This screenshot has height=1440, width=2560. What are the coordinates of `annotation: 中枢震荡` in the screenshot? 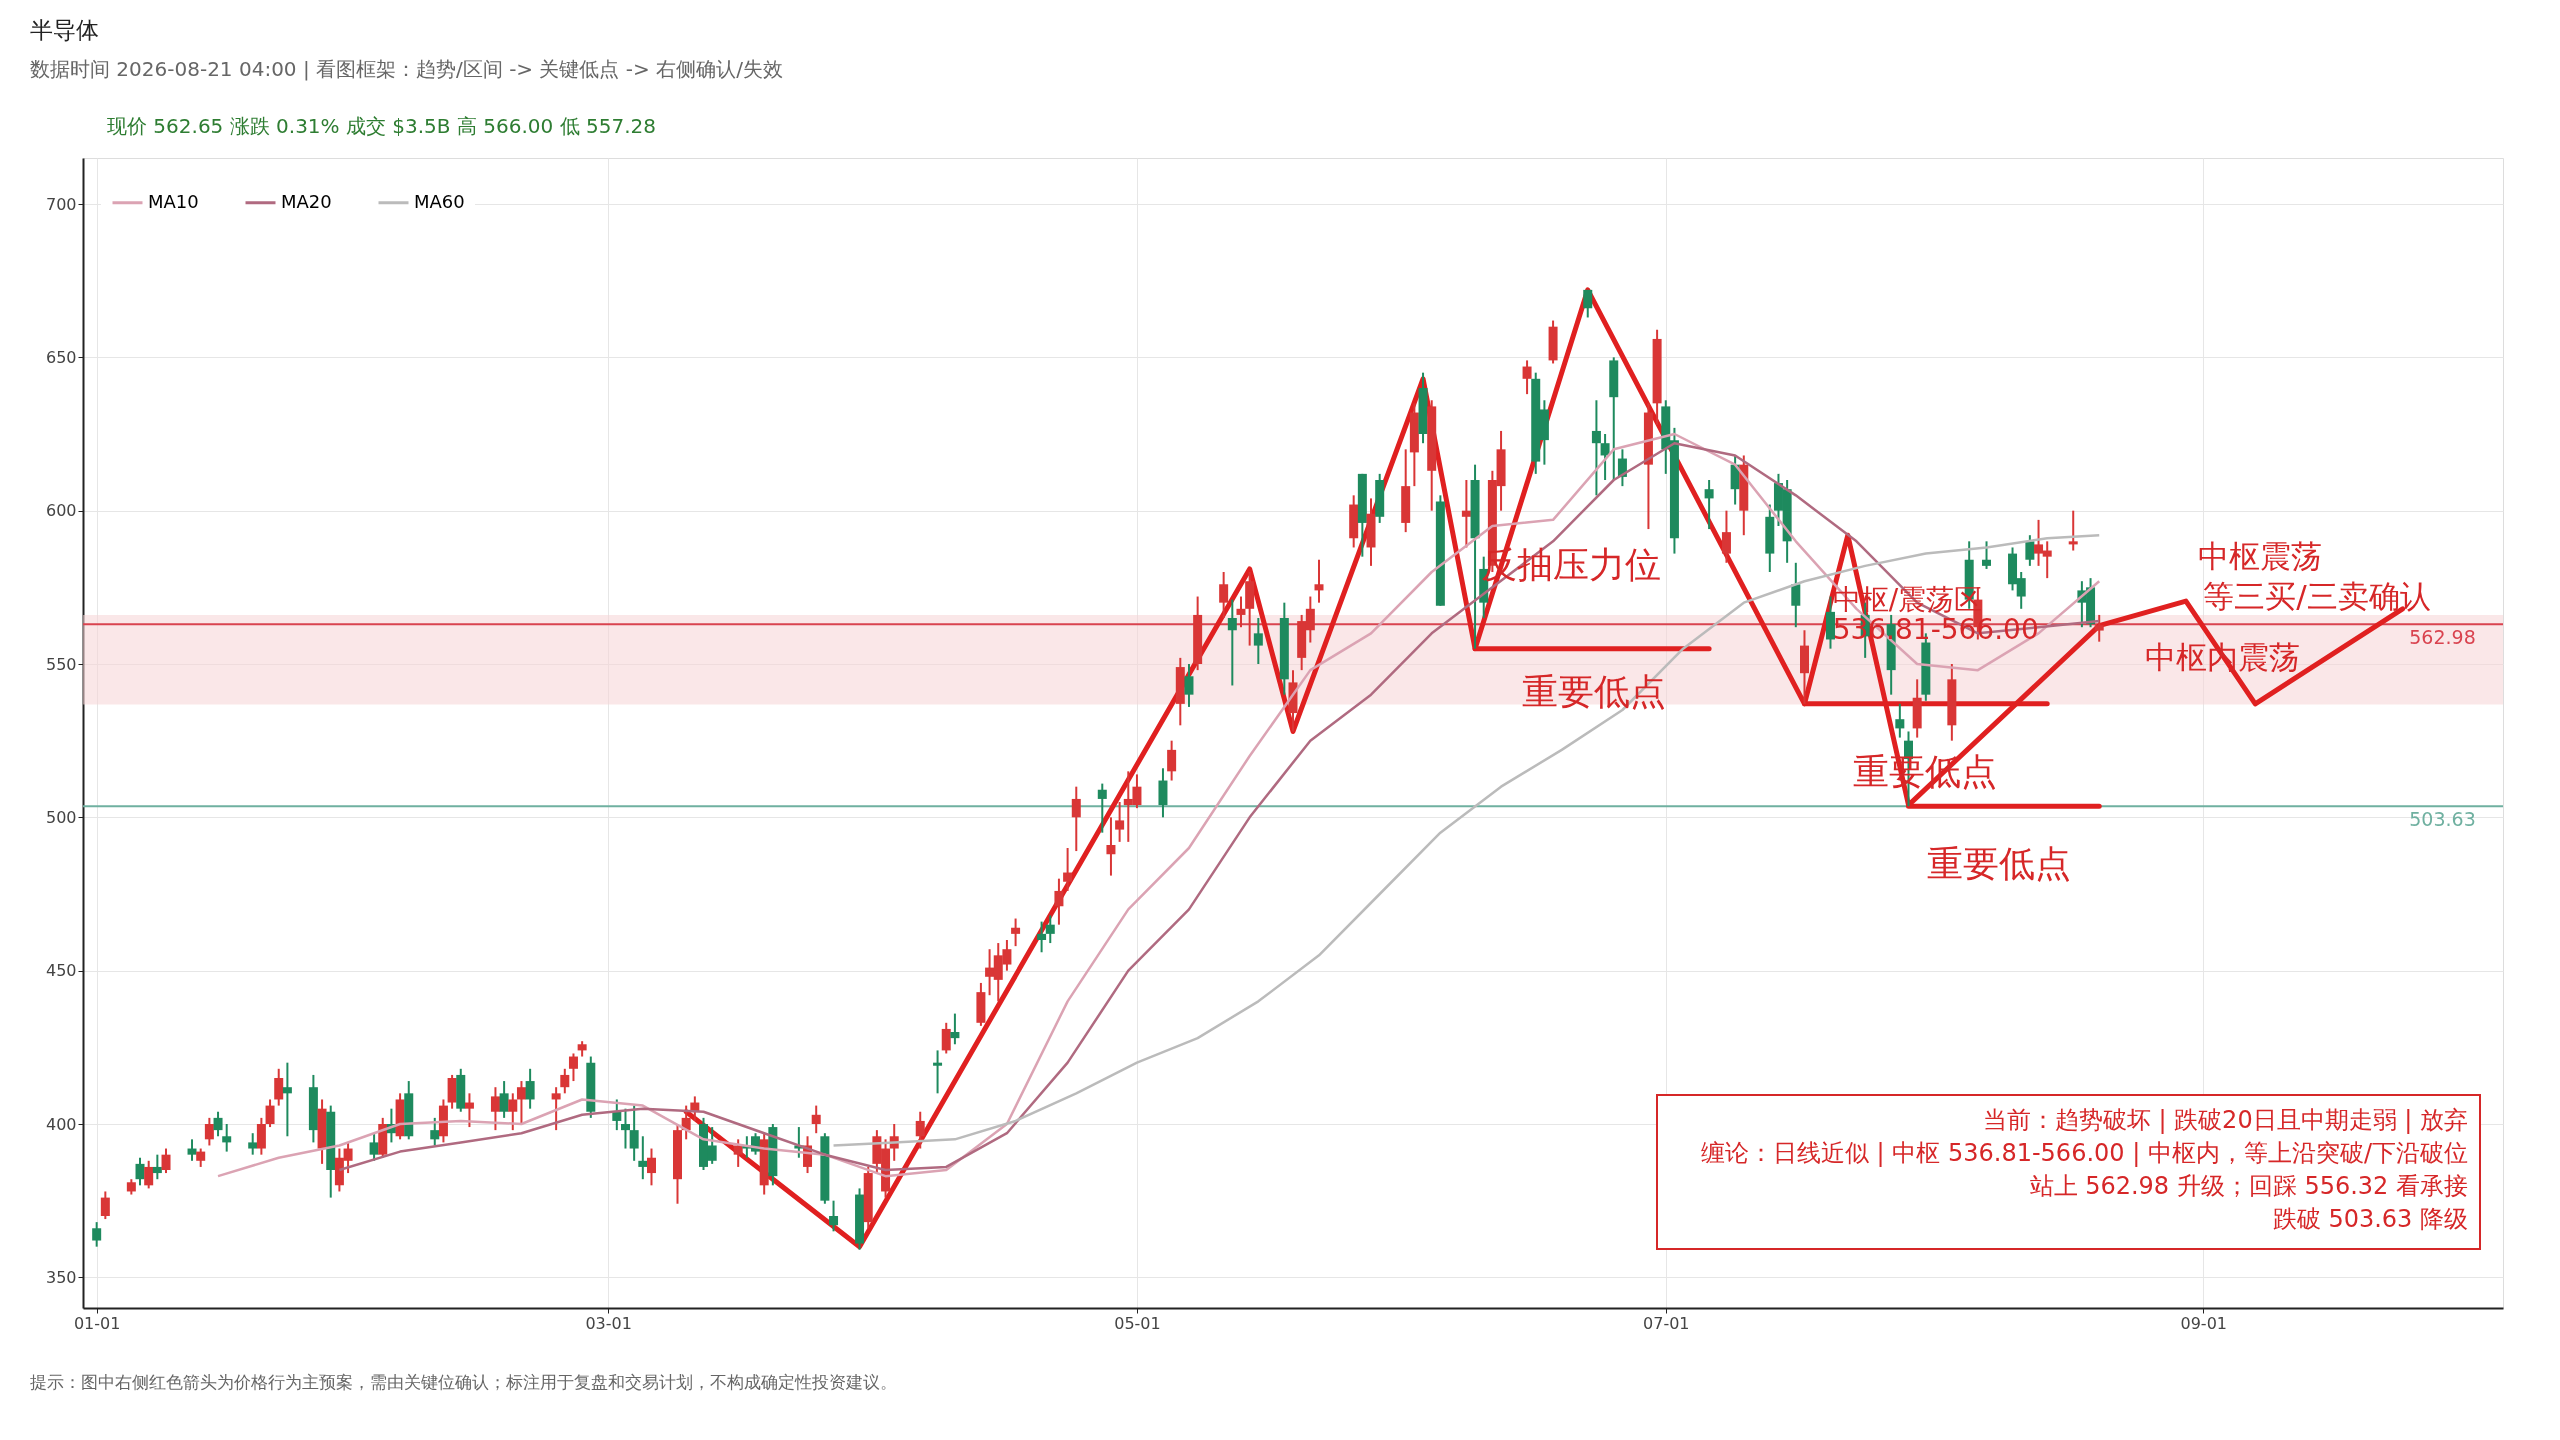 It's located at (2260, 556).